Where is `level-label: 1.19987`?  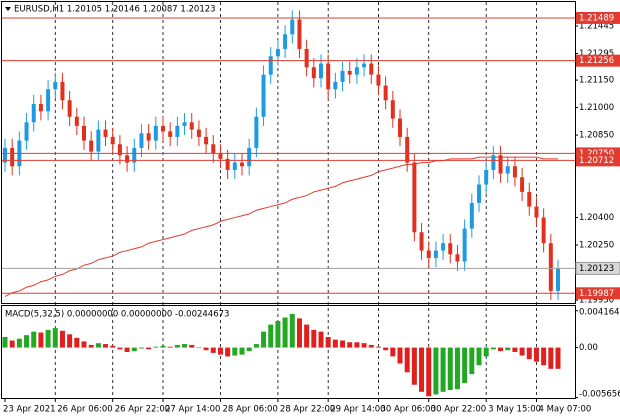 level-label: 1.19987 is located at coordinates (596, 294).